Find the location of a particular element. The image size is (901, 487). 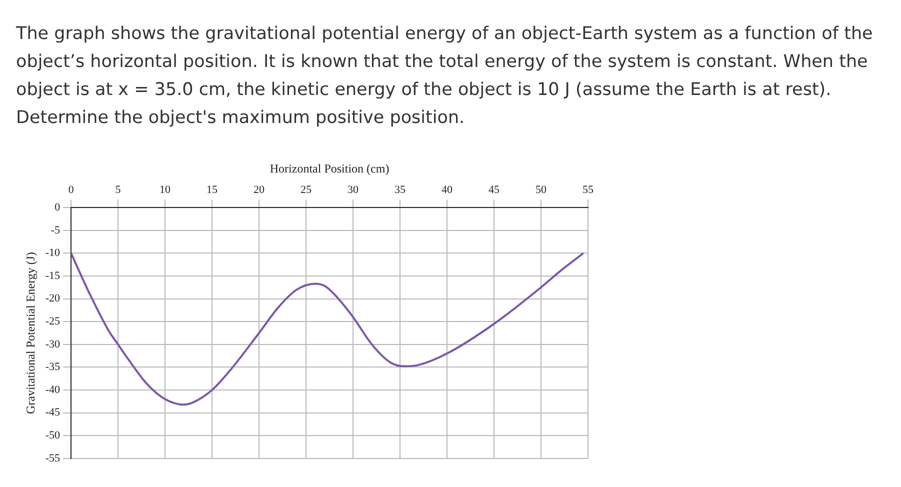

x-tick-label: 15 is located at coordinates (212, 190).